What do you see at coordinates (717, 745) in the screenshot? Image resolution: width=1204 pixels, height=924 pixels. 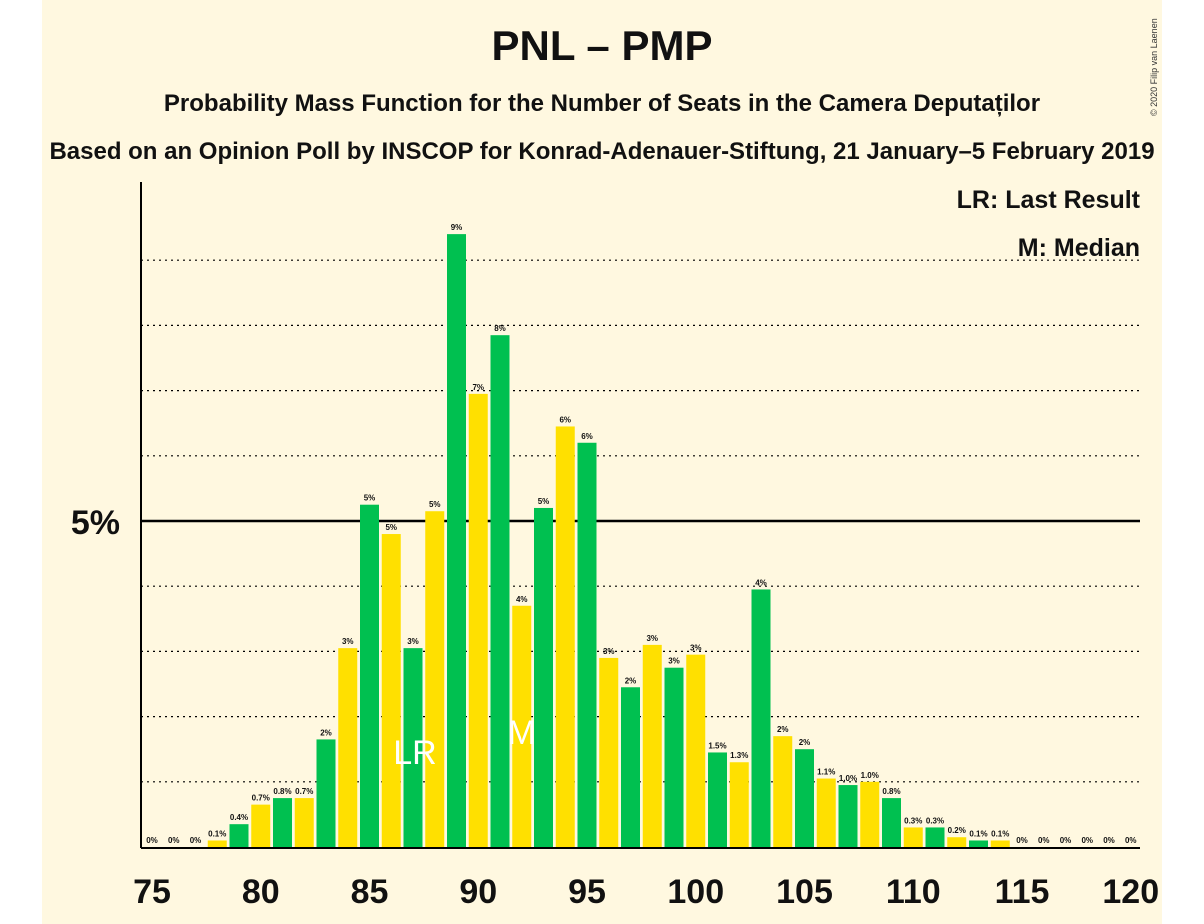 I see `bar-data-label: 1.5%` at bounding box center [717, 745].